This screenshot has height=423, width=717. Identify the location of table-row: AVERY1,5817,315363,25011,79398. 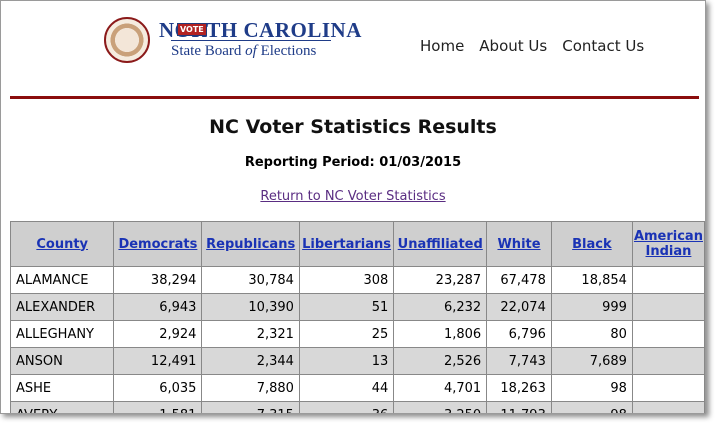
(357, 407).